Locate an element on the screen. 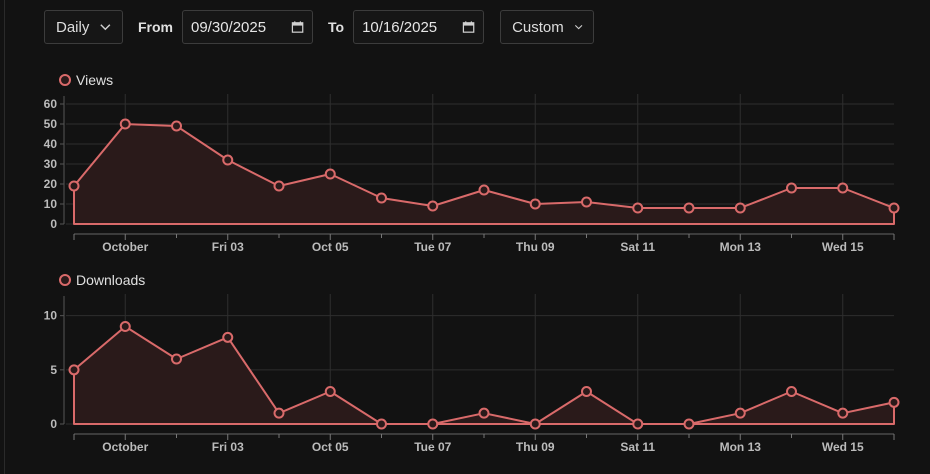 This screenshot has height=474, width=930. date-range-toolbar: Daily From 09/30/2025 To 10/16/2025 is located at coordinates (319, 27).